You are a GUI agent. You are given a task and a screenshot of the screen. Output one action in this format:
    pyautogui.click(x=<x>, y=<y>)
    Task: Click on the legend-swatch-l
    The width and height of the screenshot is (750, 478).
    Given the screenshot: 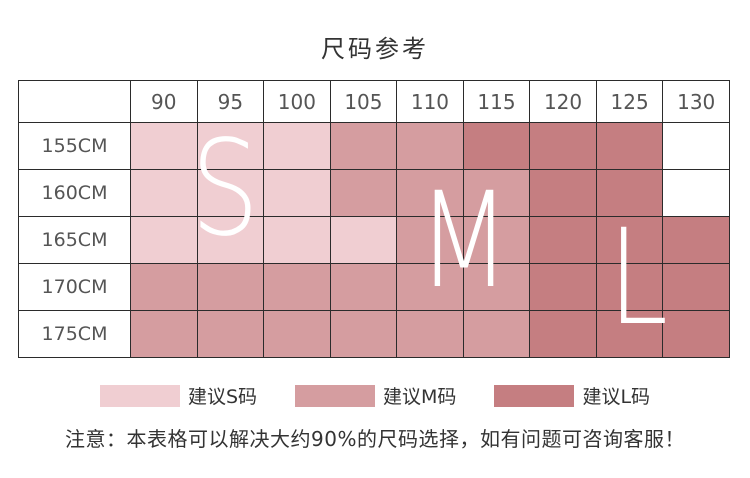 What is the action you would take?
    pyautogui.click(x=534, y=395)
    